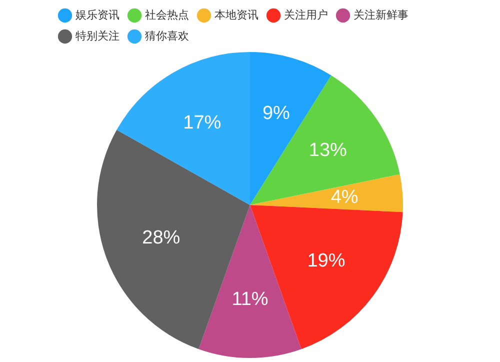 Image resolution: width=500 pixels, height=362 pixels. I want to click on legend-label: 特别关注, so click(98, 35).